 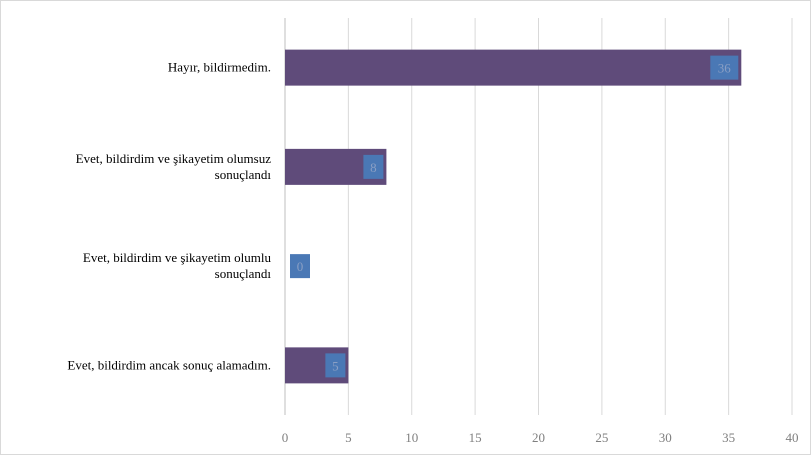 I want to click on data-label: 0, so click(x=300, y=266).